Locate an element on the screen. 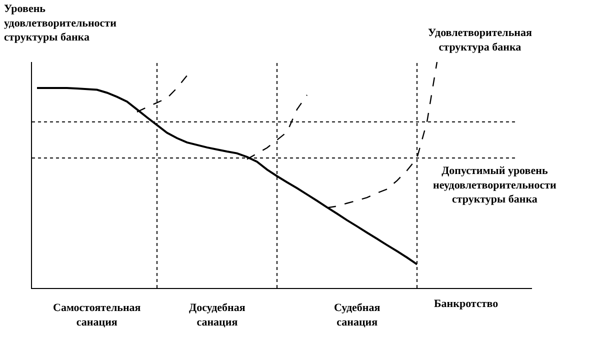 The height and width of the screenshot is (352, 592). y-axis-title: Уровень удовлетворительности структуры банка is located at coordinates (61, 23).